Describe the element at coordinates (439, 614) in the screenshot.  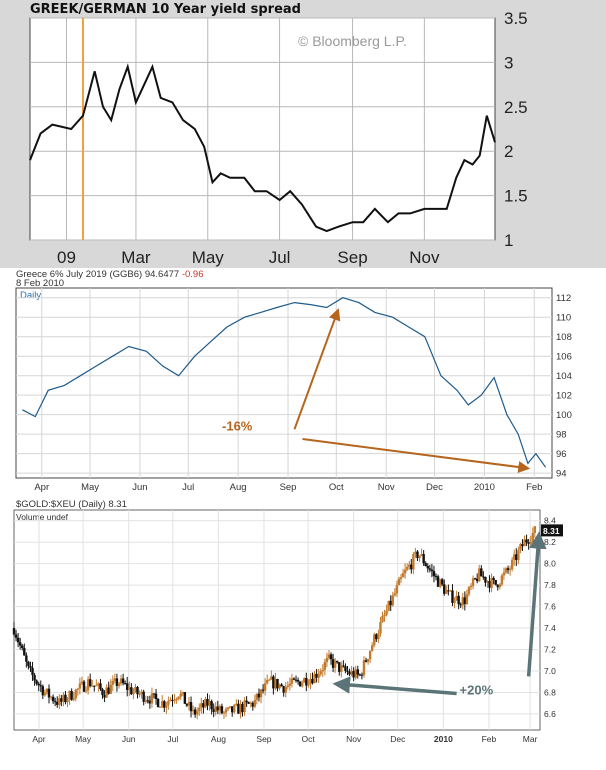
I see `chart3-annotations: +20%` at that location.